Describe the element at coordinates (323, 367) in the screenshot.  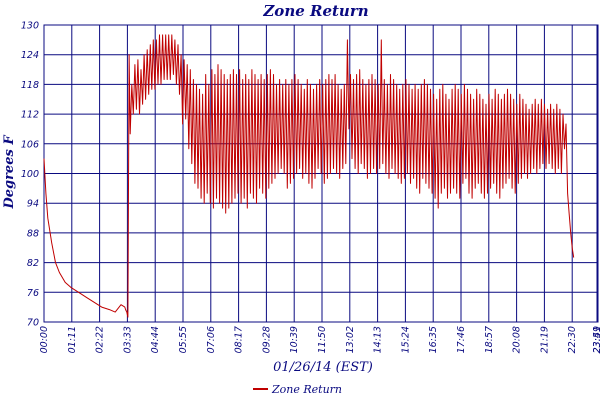
I see `x-axis-label: 01/26/14 (EST)` at that location.